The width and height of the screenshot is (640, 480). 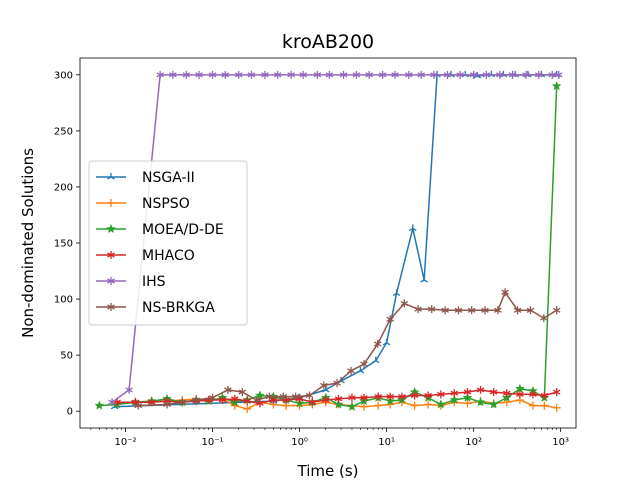 What do you see at coordinates (154, 282) in the screenshot?
I see `legend-label: IHS` at bounding box center [154, 282].